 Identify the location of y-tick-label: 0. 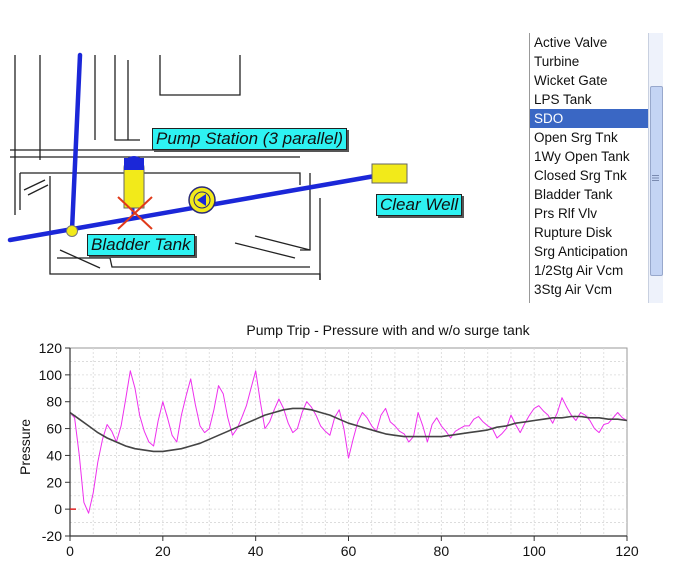
(58, 509).